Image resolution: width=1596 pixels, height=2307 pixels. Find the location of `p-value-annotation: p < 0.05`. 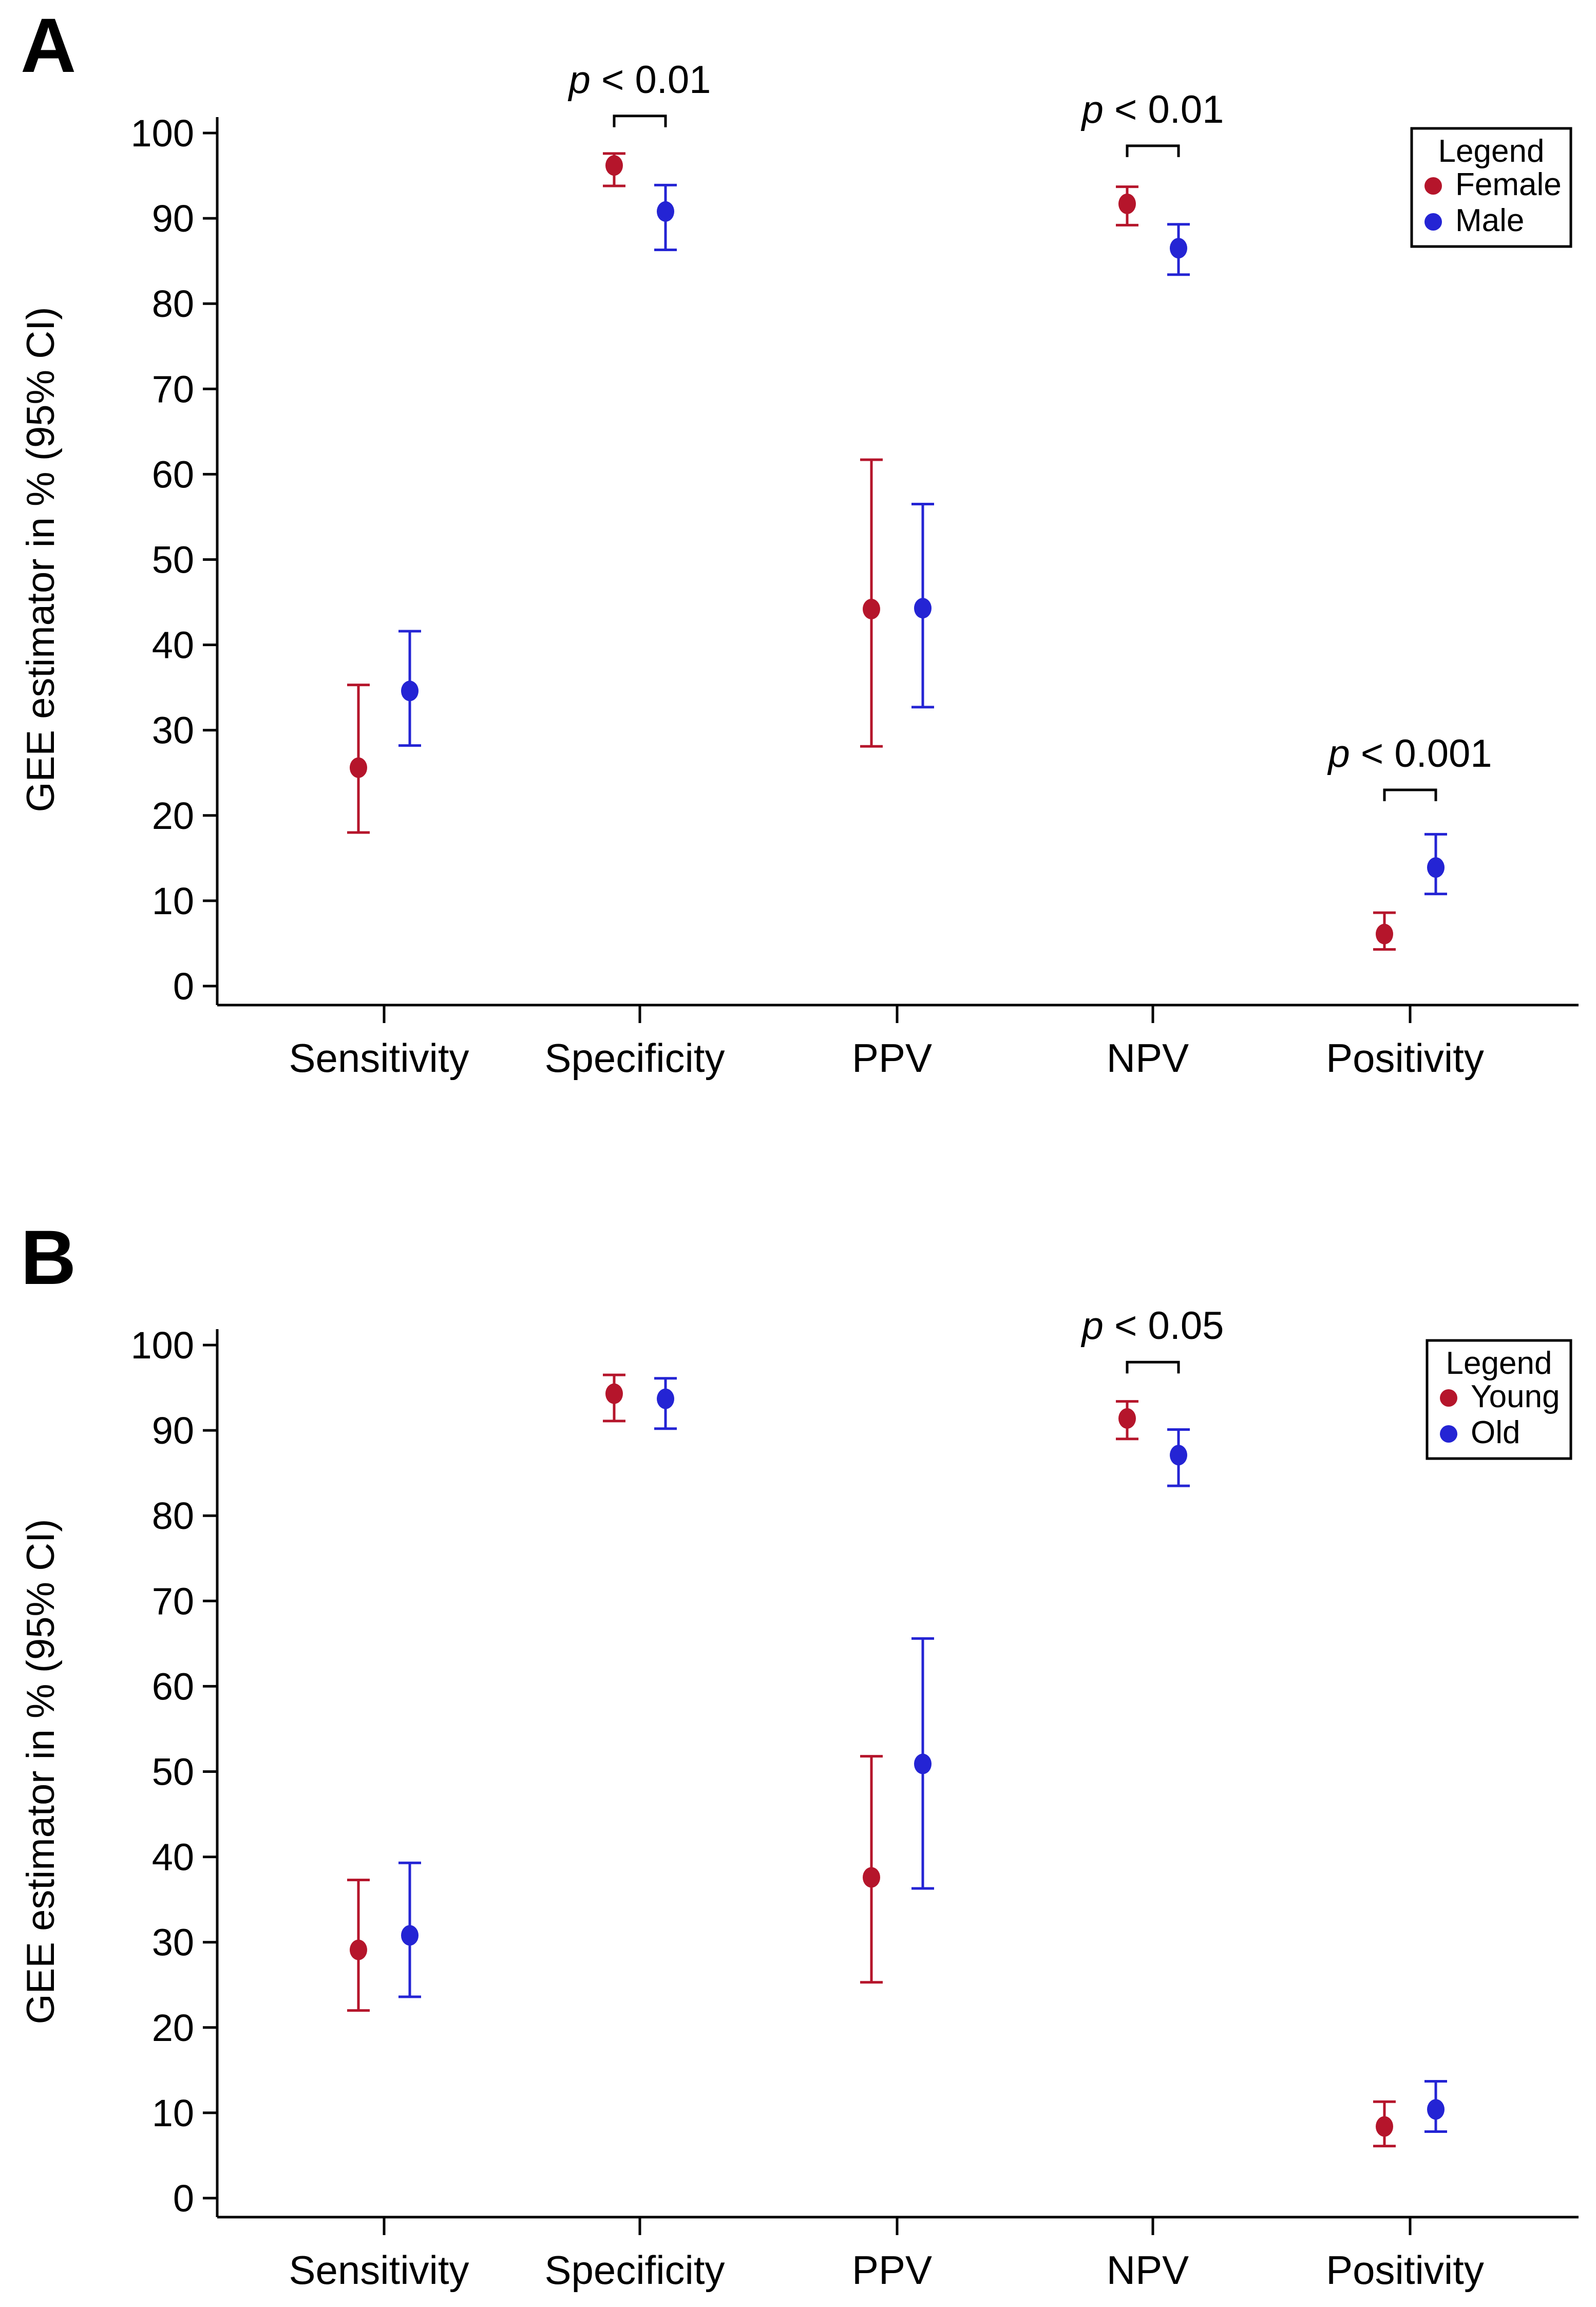

p-value-annotation: p < 0.05 is located at coordinates (1152, 1326).